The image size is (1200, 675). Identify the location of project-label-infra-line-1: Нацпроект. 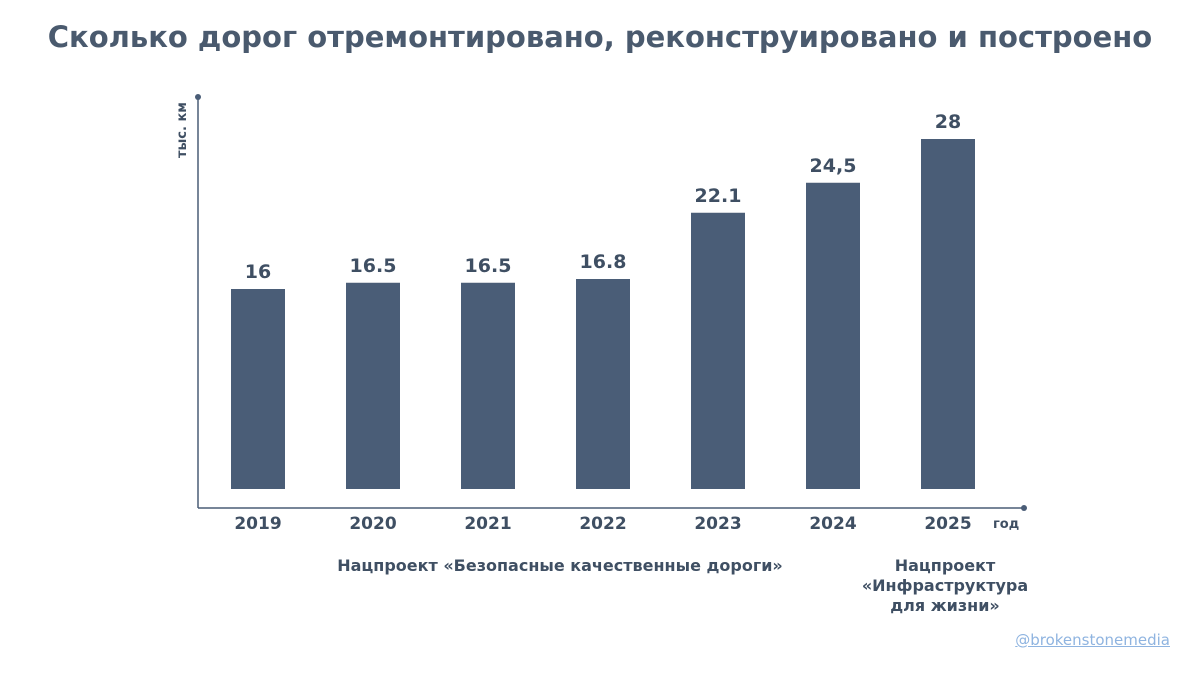
(945, 565).